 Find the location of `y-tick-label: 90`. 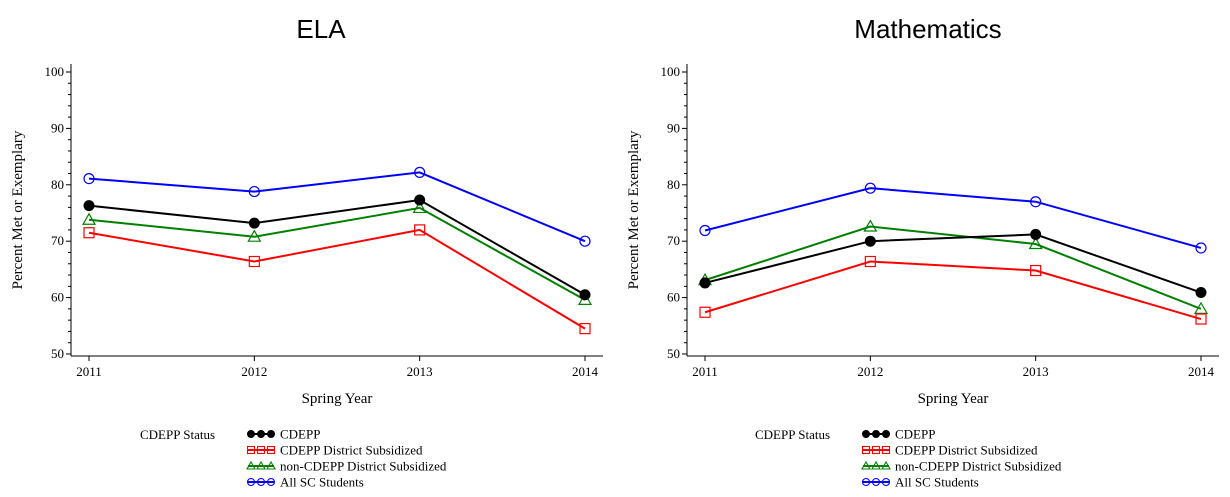

y-tick-label: 90 is located at coordinates (673, 127).